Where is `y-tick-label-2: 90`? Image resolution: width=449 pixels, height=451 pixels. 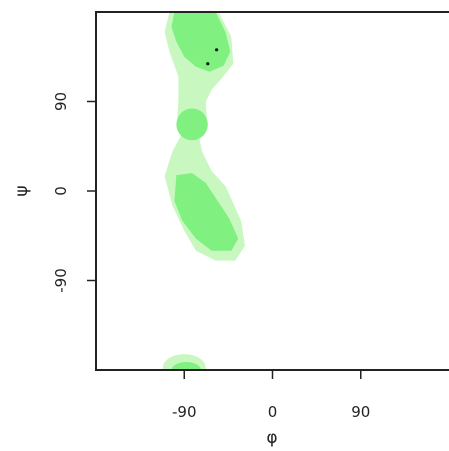 y-tick-label-2: 90 is located at coordinates (61, 101).